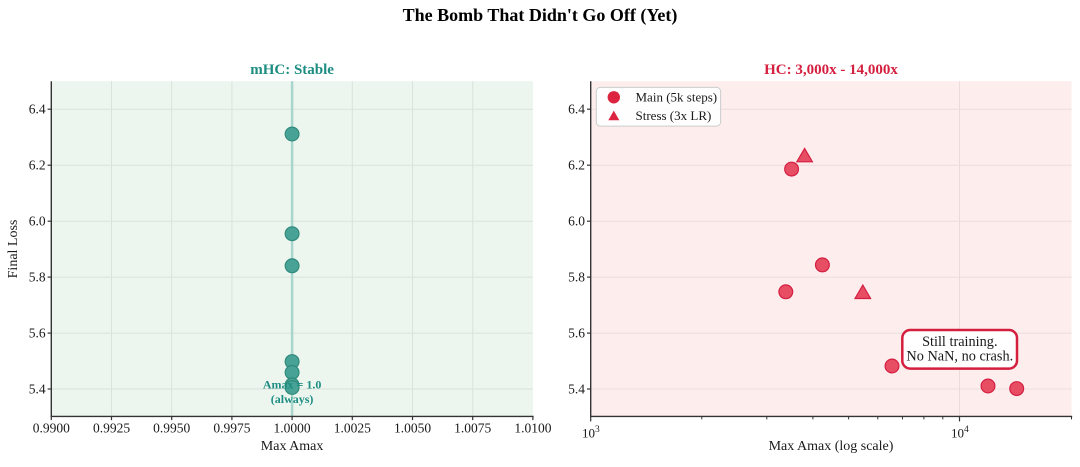 Image resolution: width=1080 pixels, height=467 pixels. Describe the element at coordinates (674, 115) in the screenshot. I see `svg-text: Stress (3x LR)` at that location.